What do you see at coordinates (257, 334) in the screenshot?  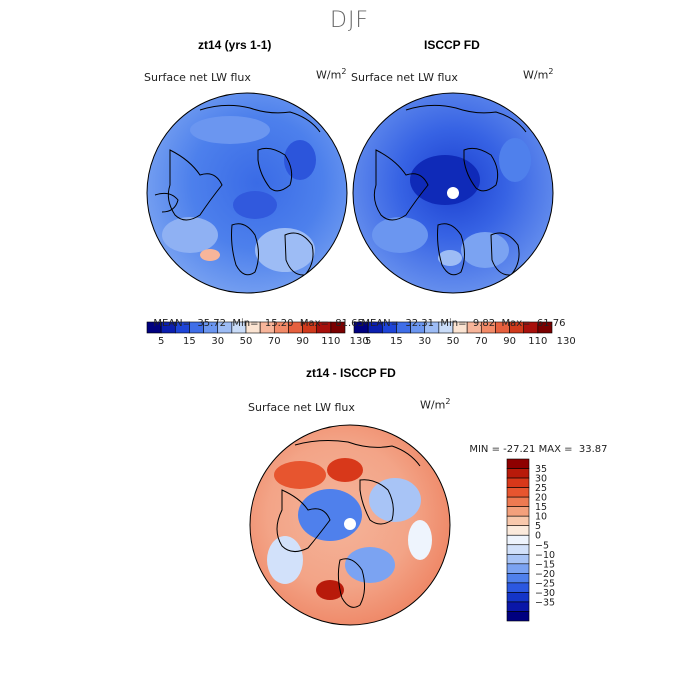 I see `colorbar-panel-1: 5 15 30 50 70 90 110 130` at bounding box center [257, 334].